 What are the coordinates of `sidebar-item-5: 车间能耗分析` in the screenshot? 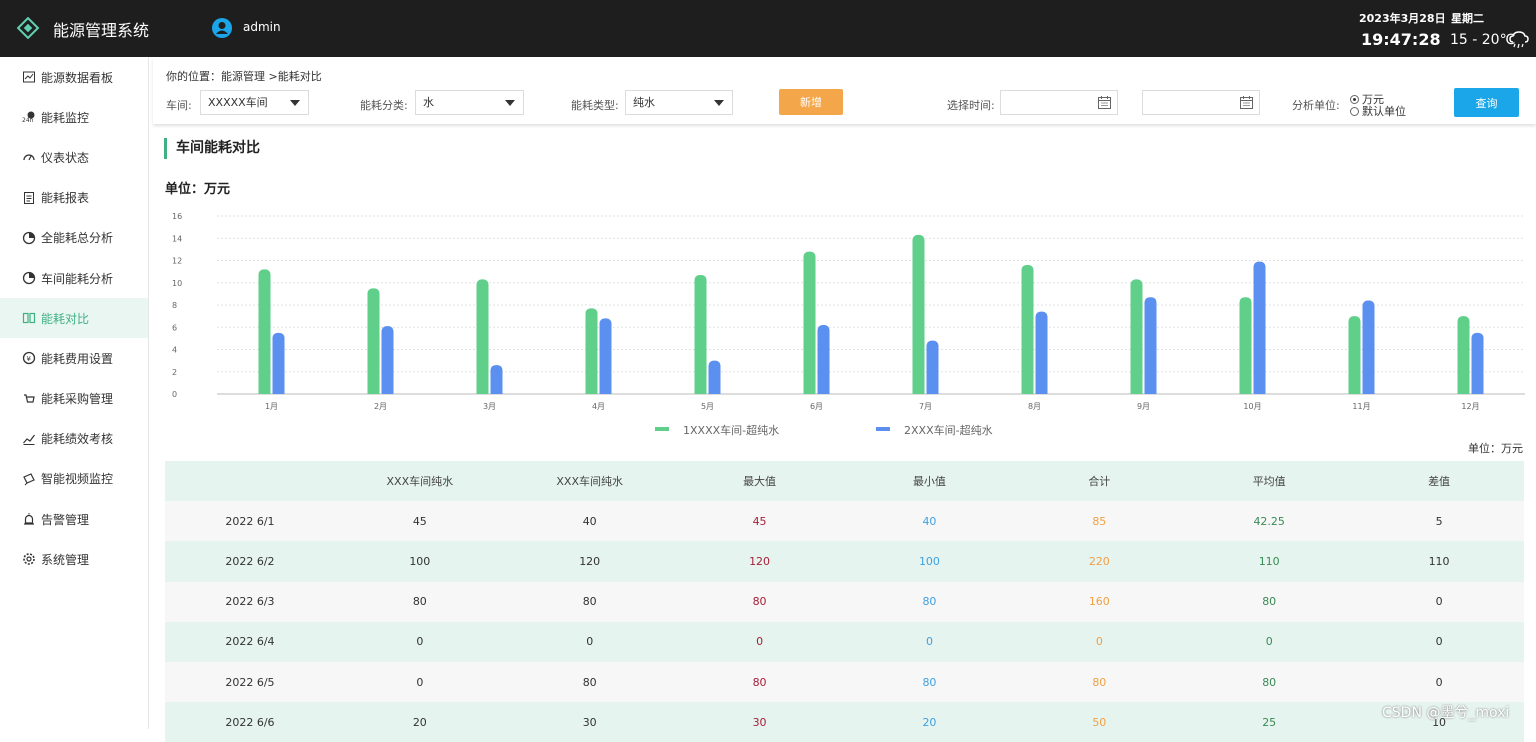 It's located at (74, 278).